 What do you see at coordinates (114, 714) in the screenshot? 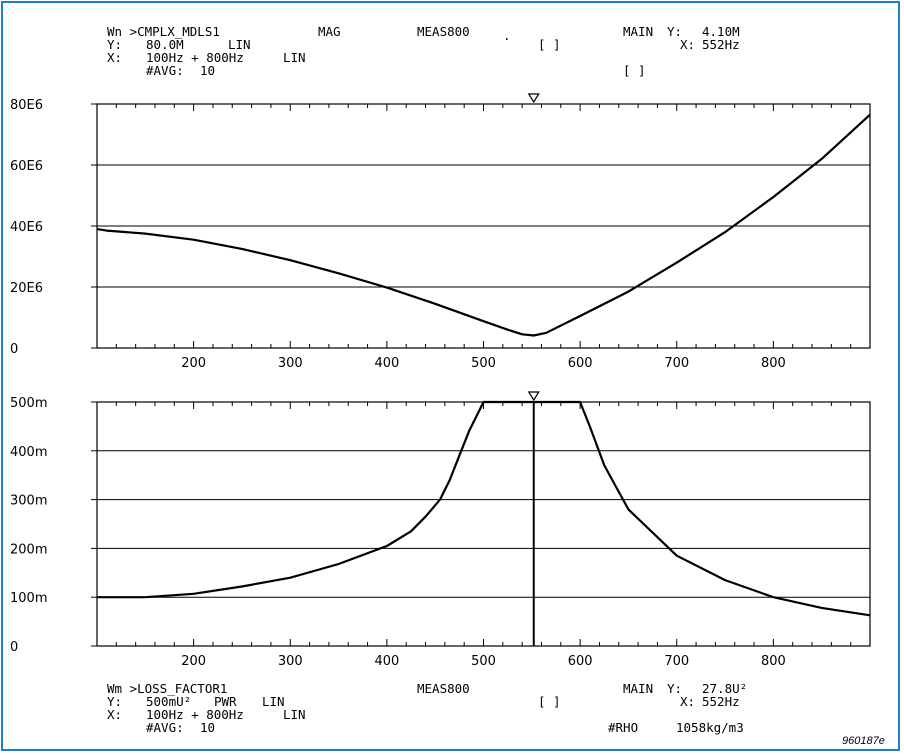
I see `bottom-header-x-axis-label: X:` at bounding box center [114, 714].